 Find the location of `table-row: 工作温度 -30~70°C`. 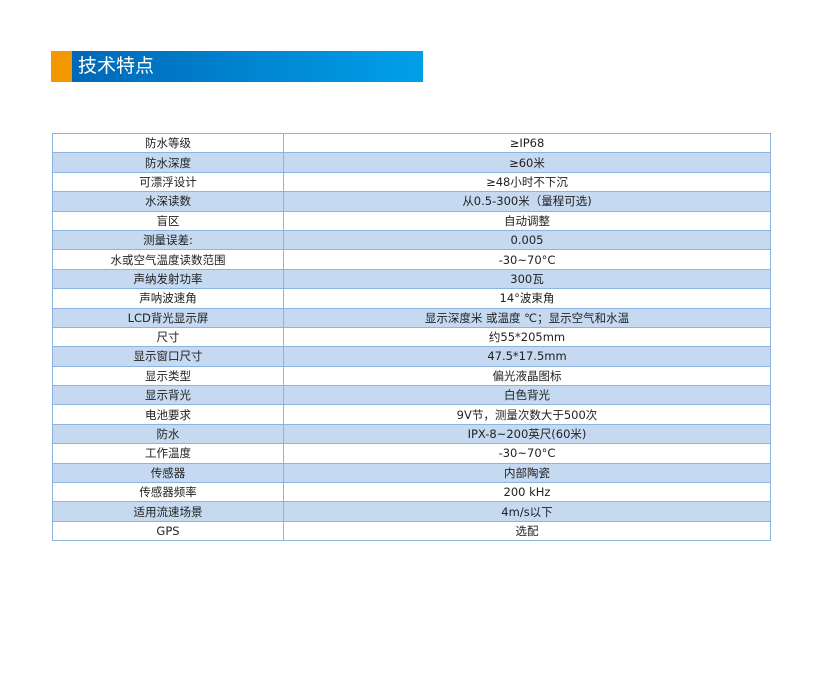

table-row: 工作温度 -30~70°C is located at coordinates (411, 453).